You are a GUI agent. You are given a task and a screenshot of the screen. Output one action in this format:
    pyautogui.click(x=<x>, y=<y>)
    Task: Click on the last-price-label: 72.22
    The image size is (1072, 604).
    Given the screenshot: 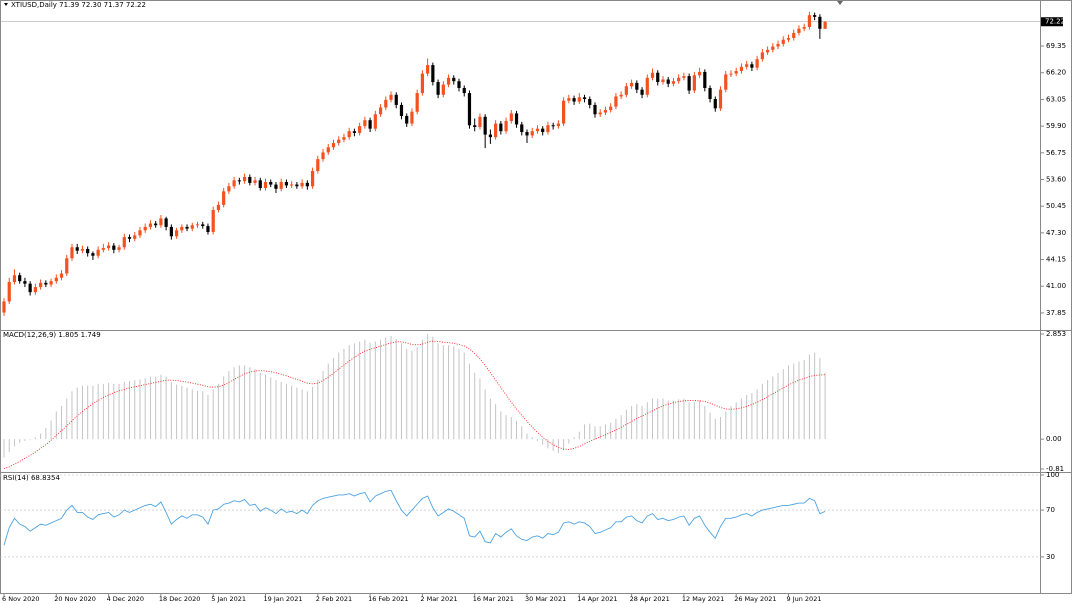 What is the action you would take?
    pyautogui.click(x=1055, y=22)
    